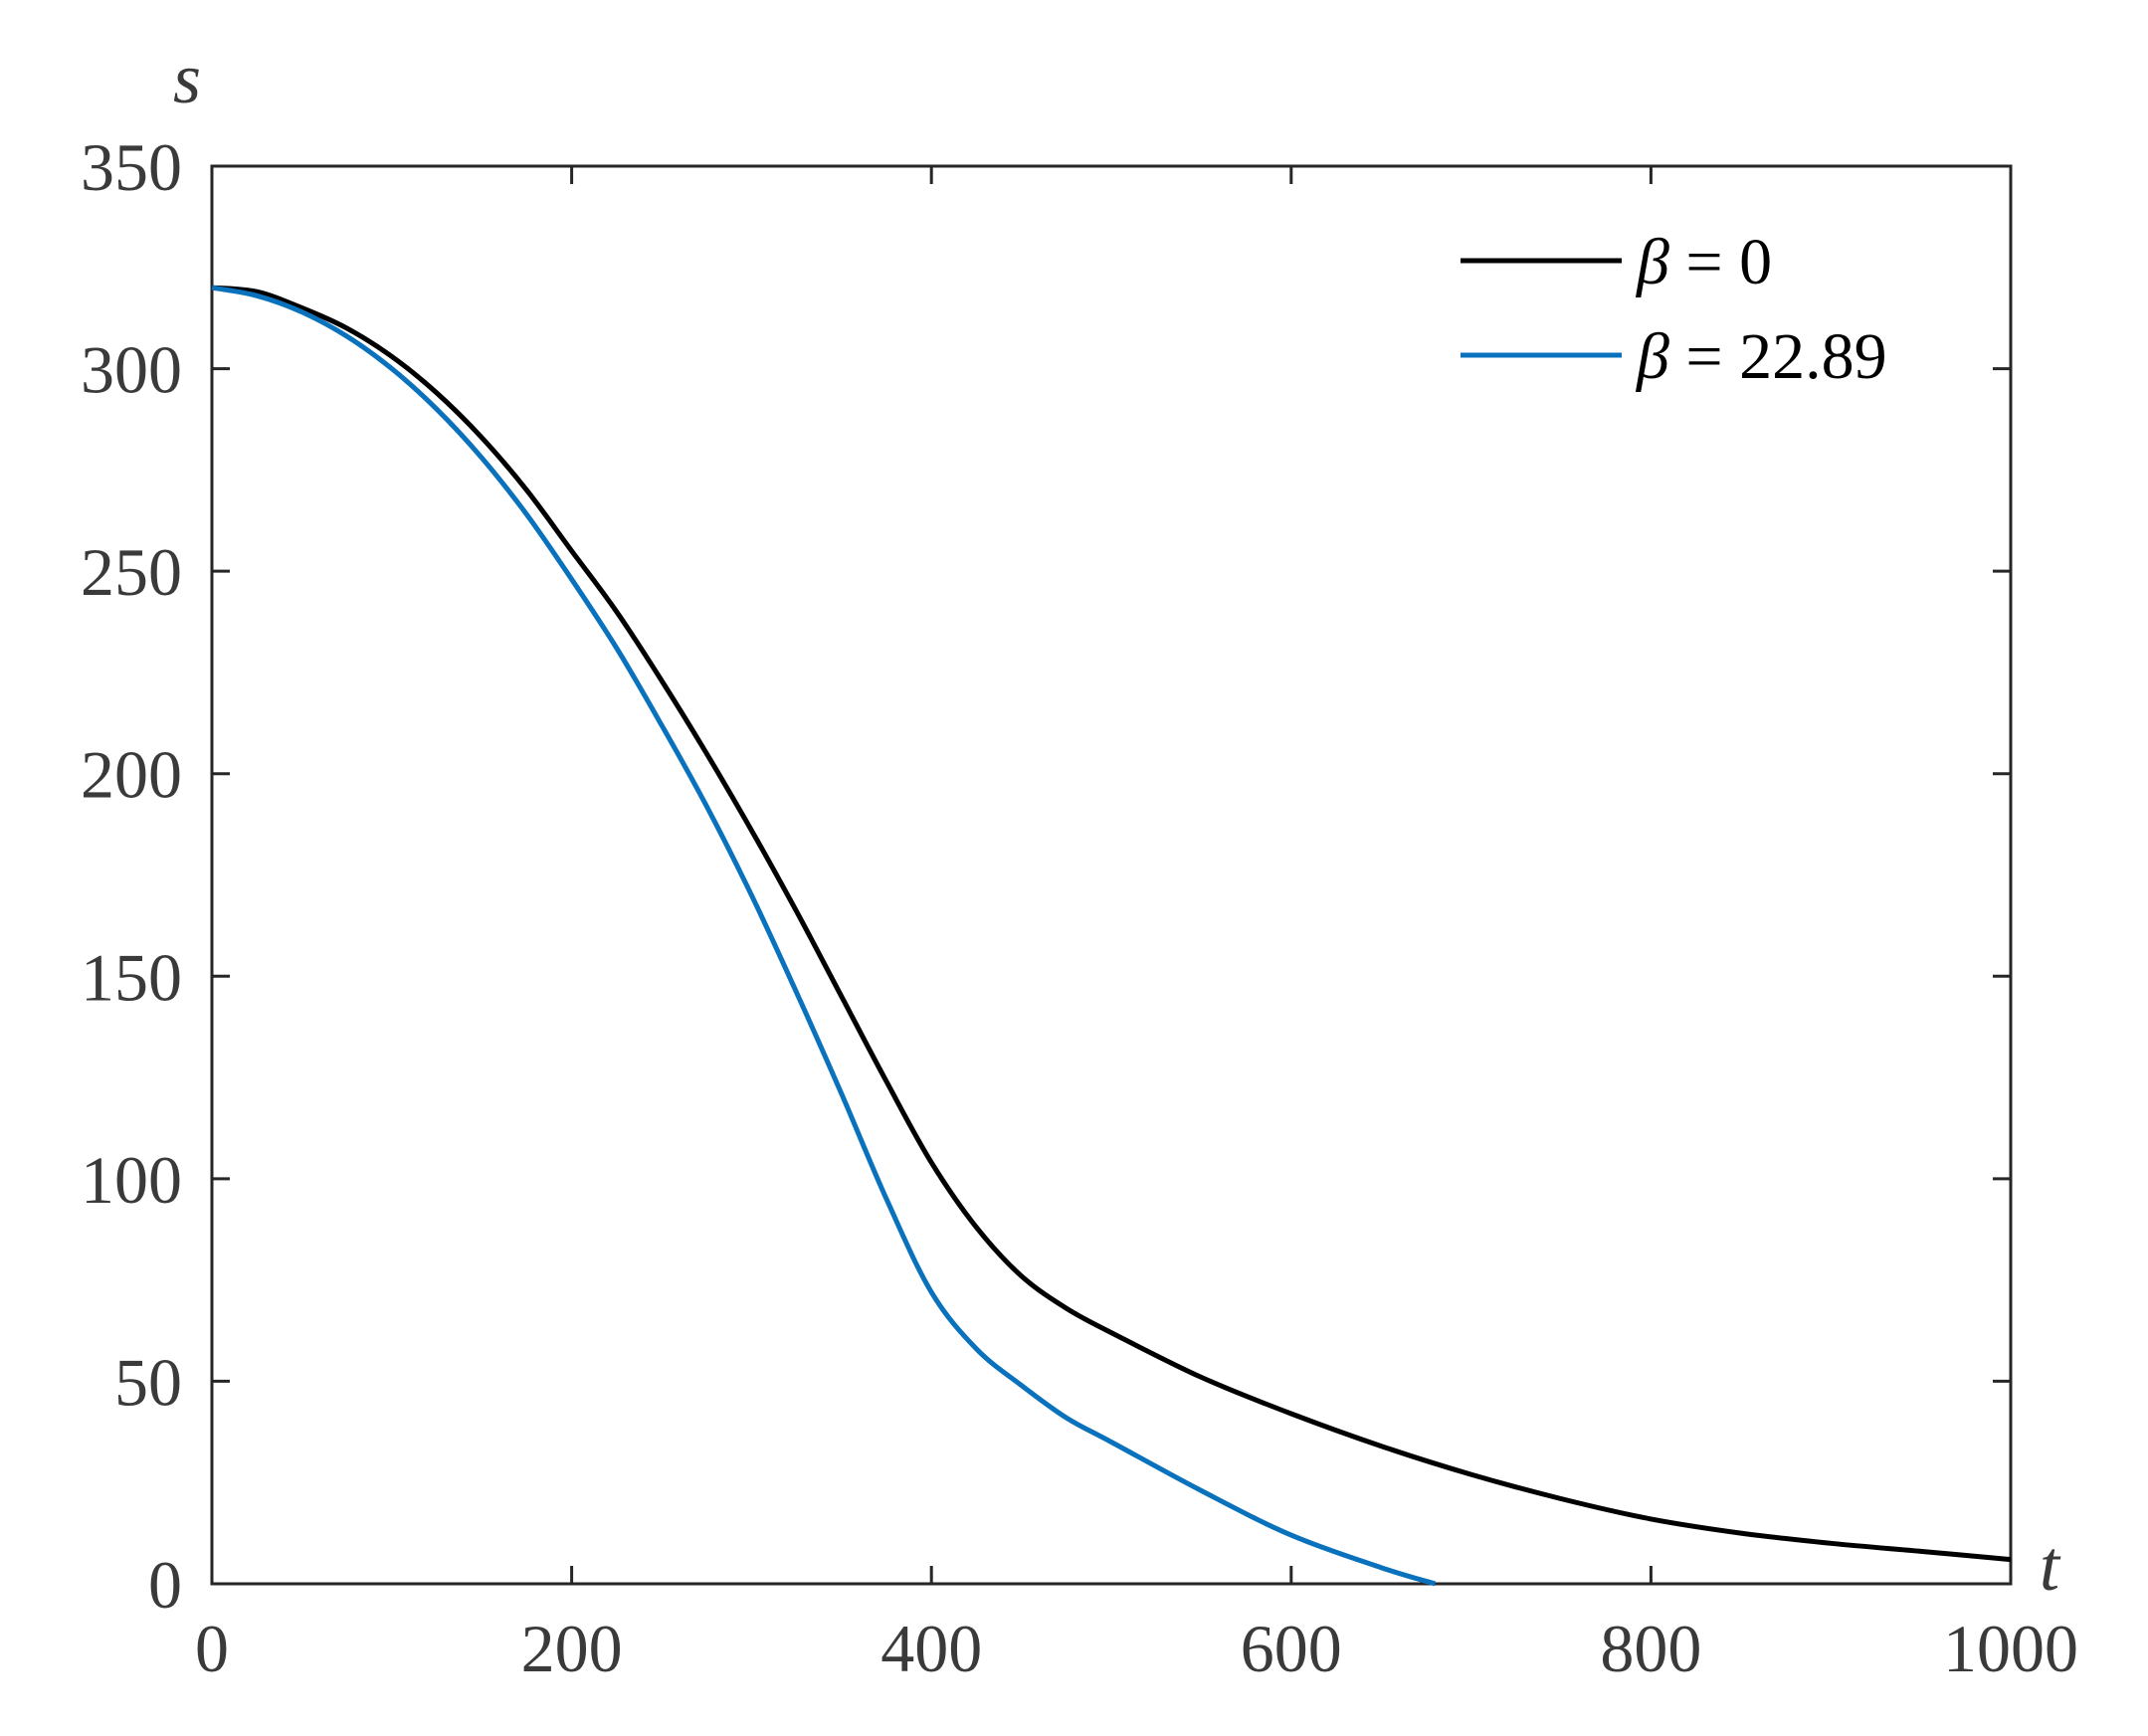  I want to click on legend-value: = 22.89, so click(1778, 357).